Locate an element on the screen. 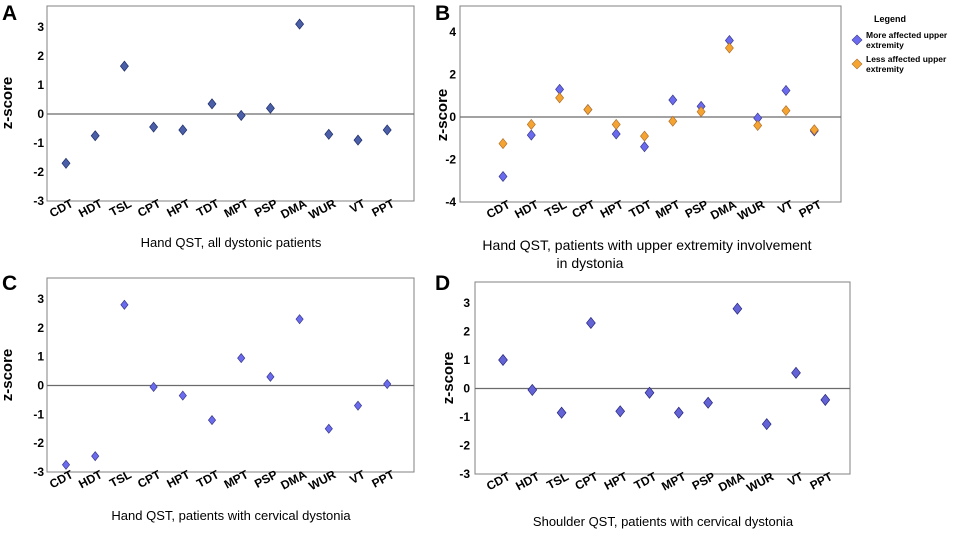  plot-frame-d is located at coordinates (662, 378).